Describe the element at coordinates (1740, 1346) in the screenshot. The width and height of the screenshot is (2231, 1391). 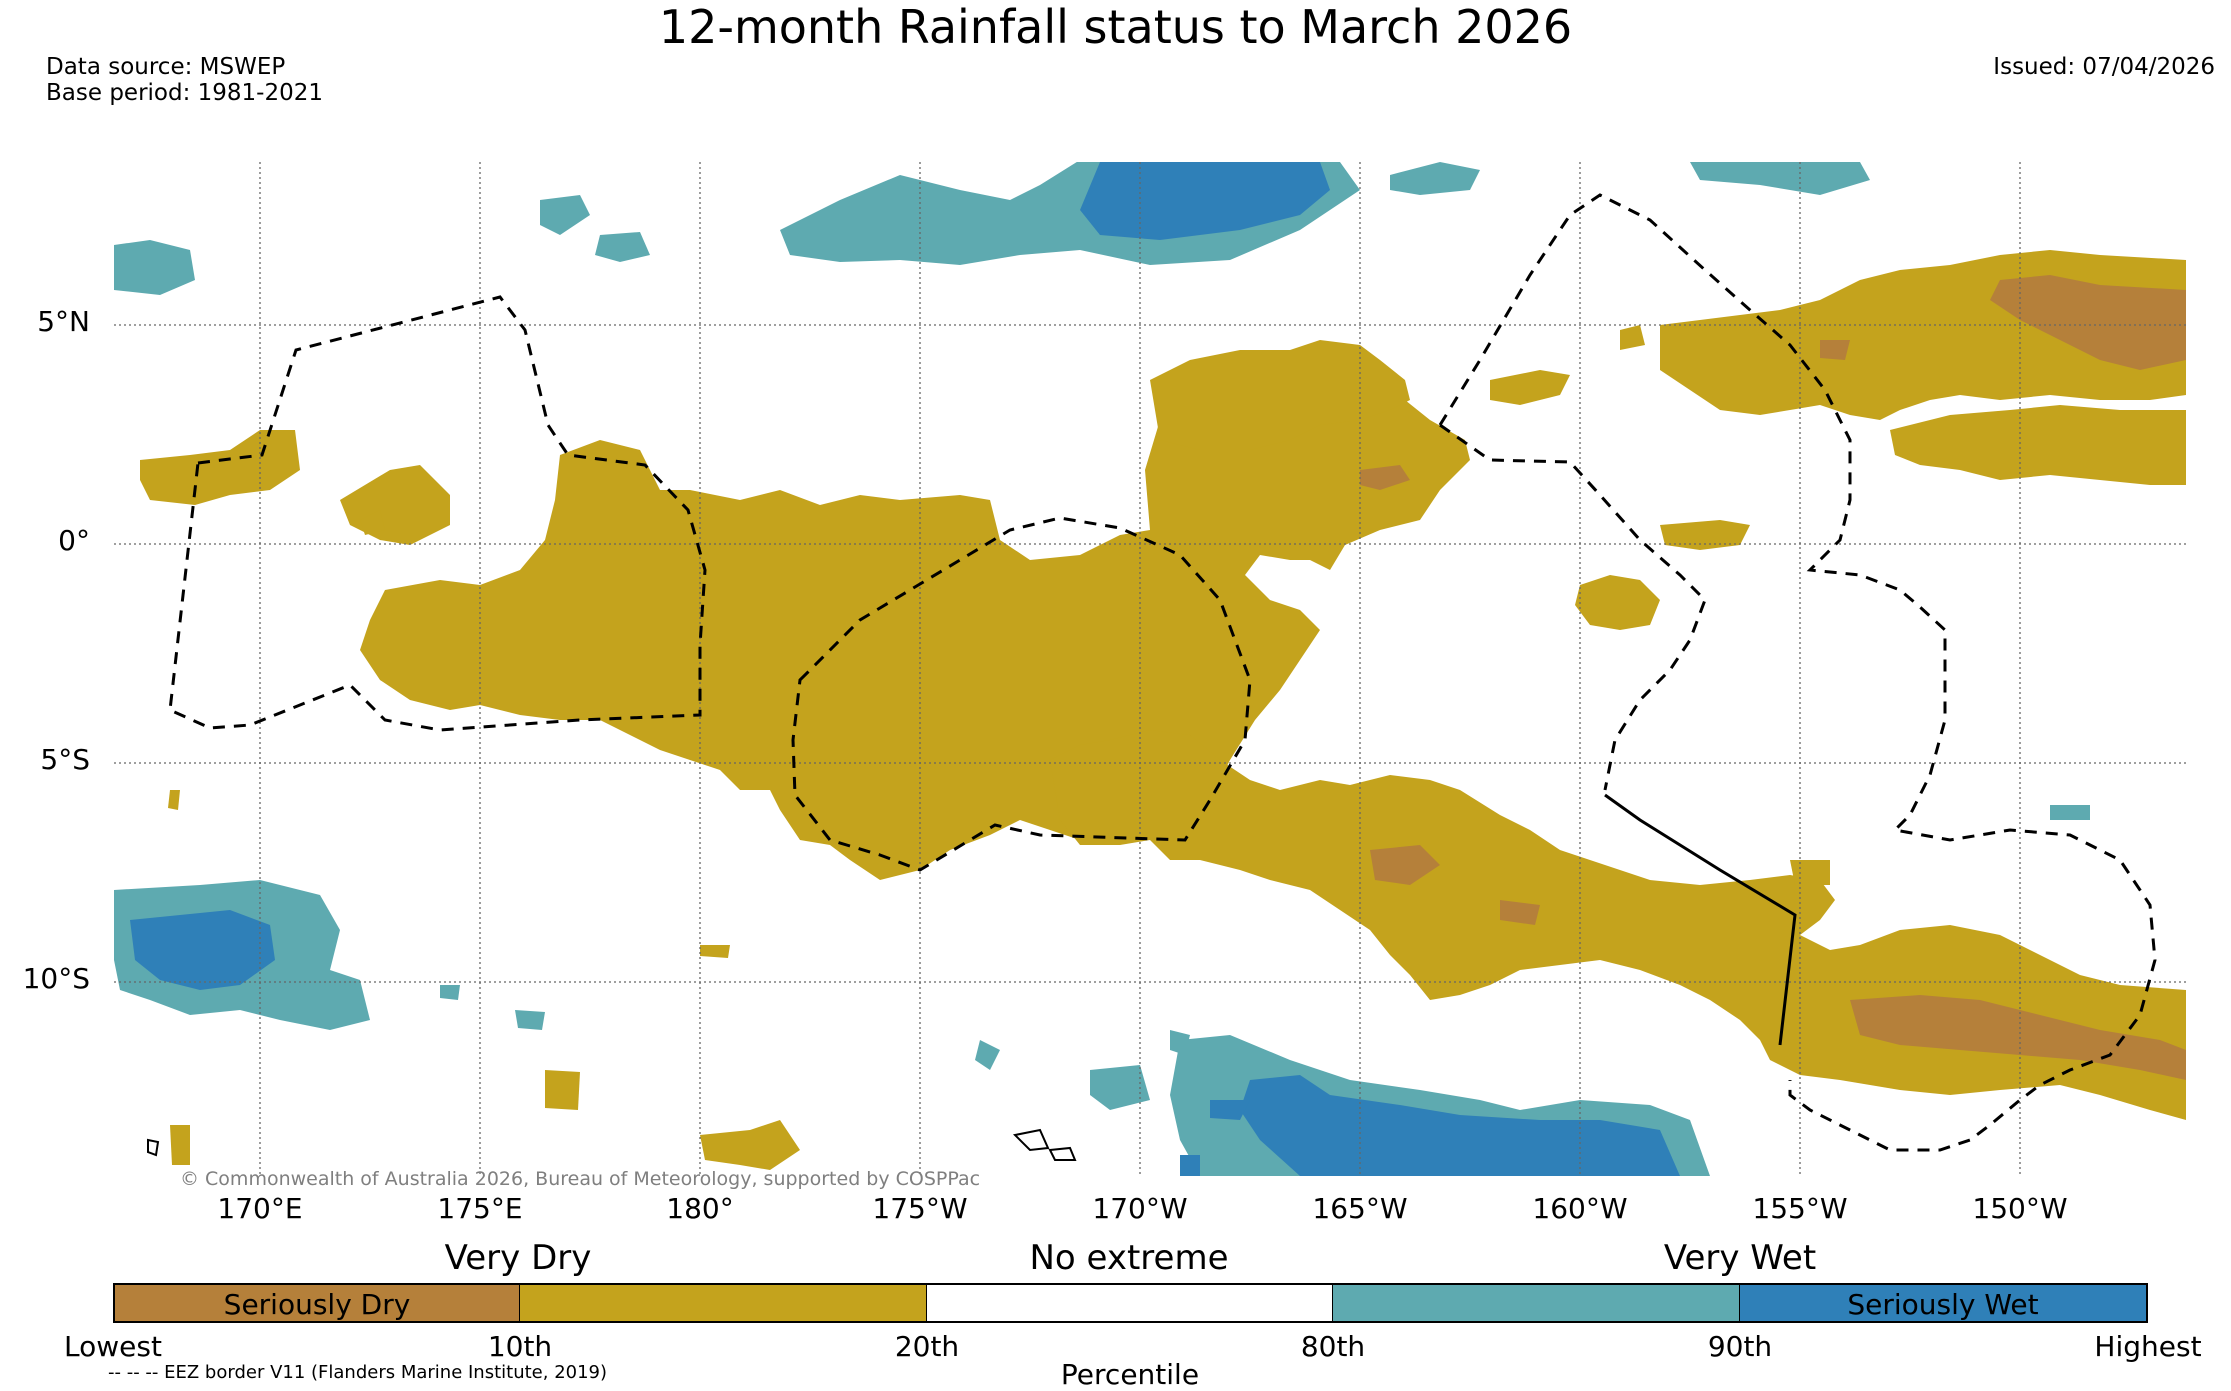
I see `percentile-label-90th: 90th` at that location.